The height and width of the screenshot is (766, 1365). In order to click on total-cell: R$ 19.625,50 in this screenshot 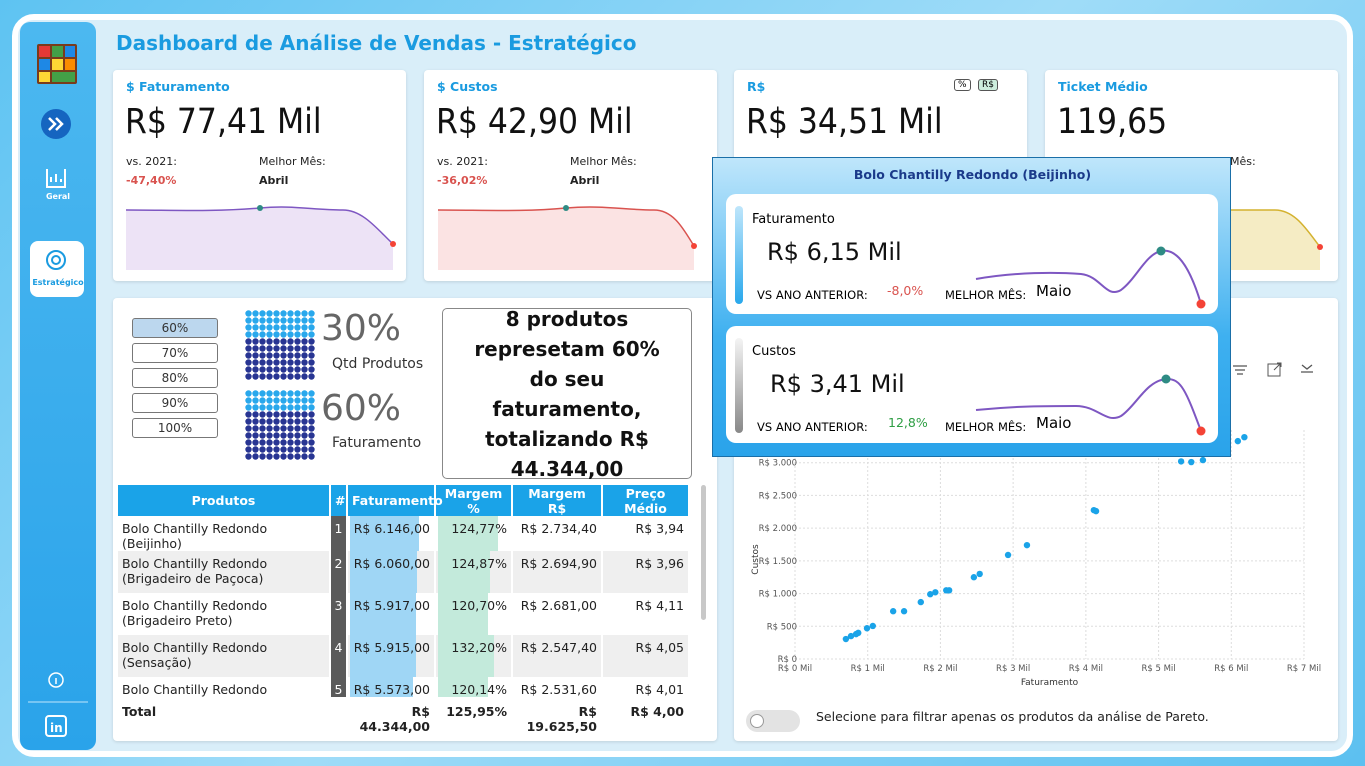, I will do `click(557, 719)`.